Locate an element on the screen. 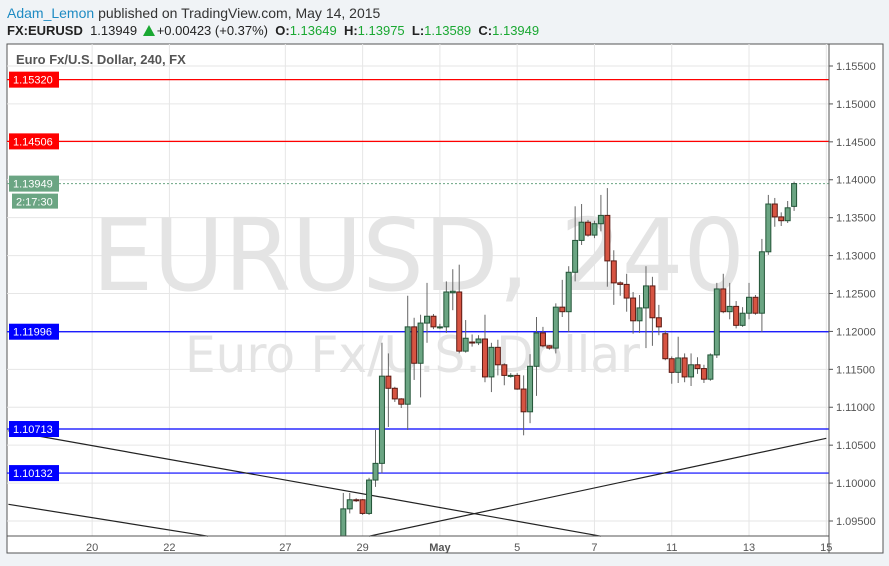 This screenshot has height=566, width=889. y-tick-label: 1.10500 is located at coordinates (856, 446).